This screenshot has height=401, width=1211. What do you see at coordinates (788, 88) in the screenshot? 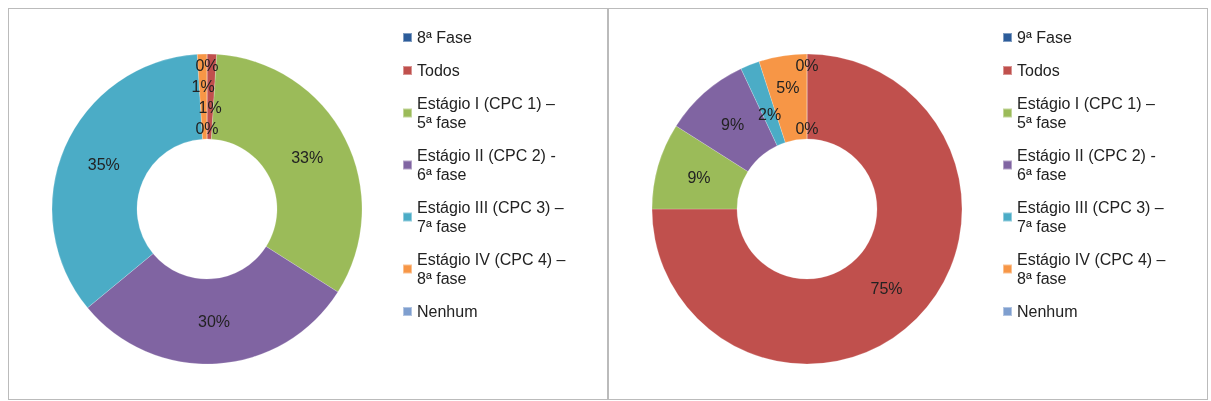
I see `data-label: 5%` at bounding box center [788, 88].